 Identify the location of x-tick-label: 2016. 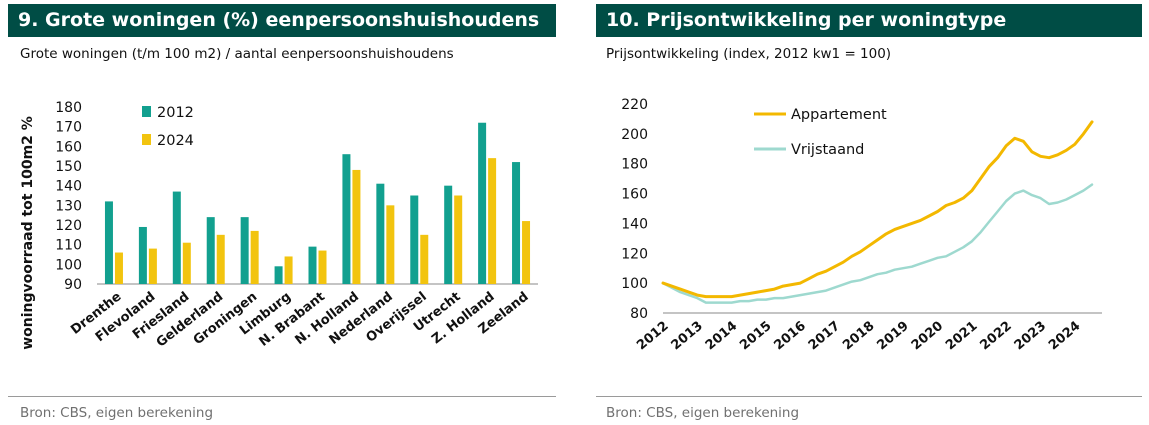
(789, 336).